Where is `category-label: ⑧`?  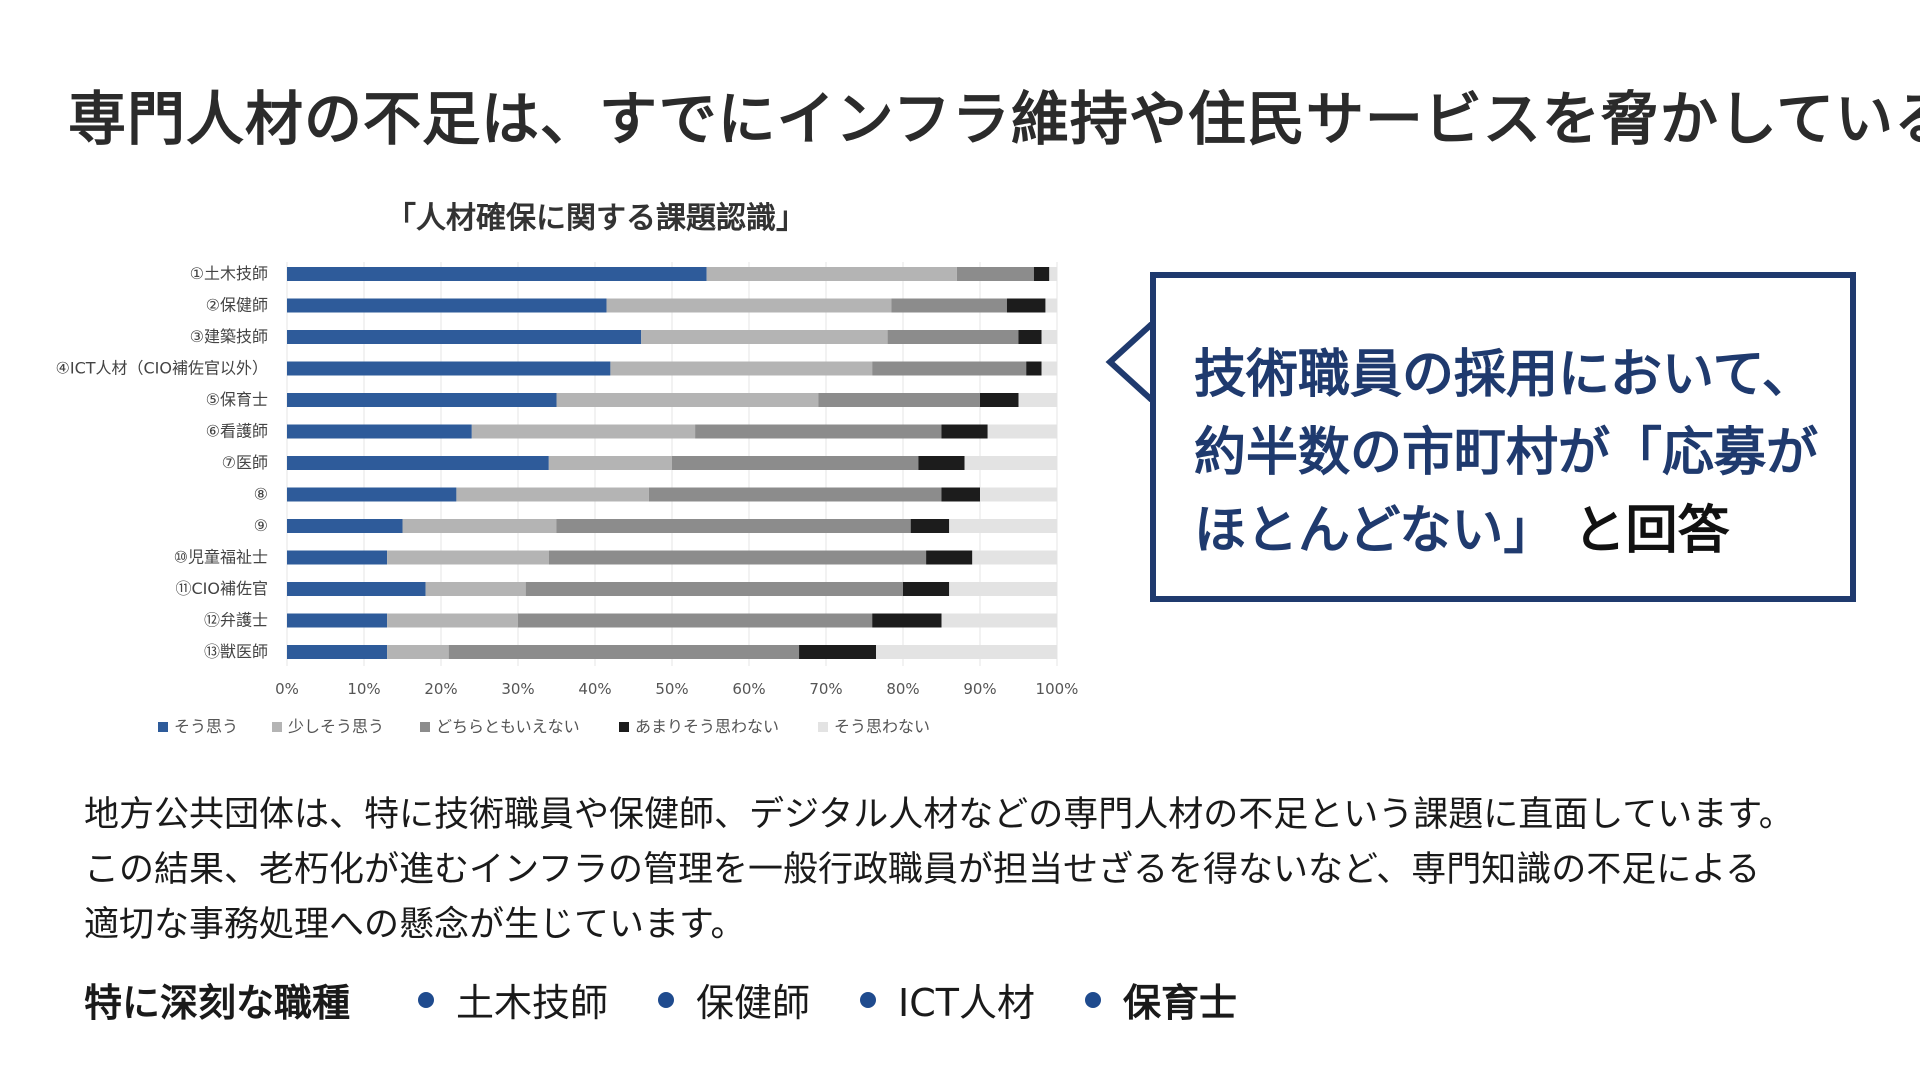 category-label: ⑧ is located at coordinates (261, 494).